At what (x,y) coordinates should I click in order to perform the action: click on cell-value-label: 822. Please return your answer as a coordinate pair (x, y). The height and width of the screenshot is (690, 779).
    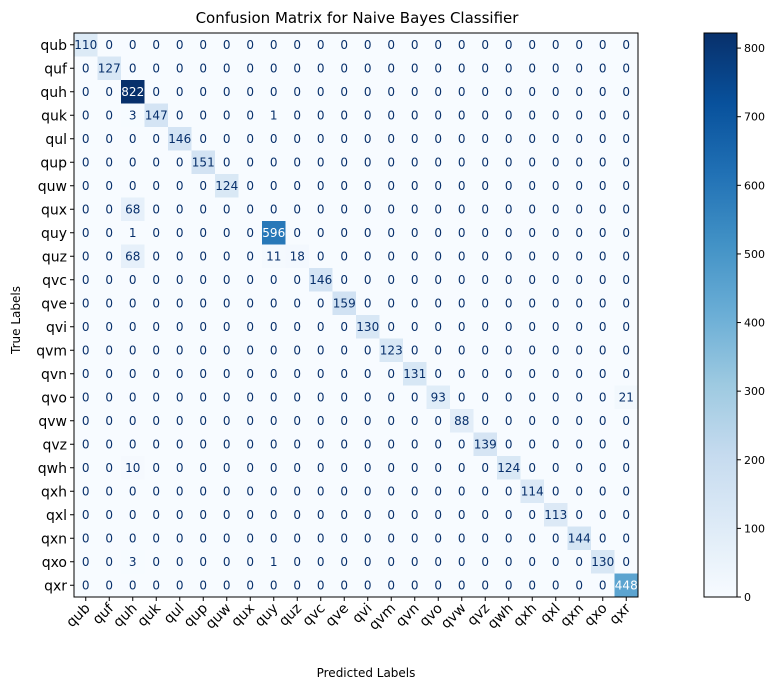
    Looking at the image, I should click on (132, 92).